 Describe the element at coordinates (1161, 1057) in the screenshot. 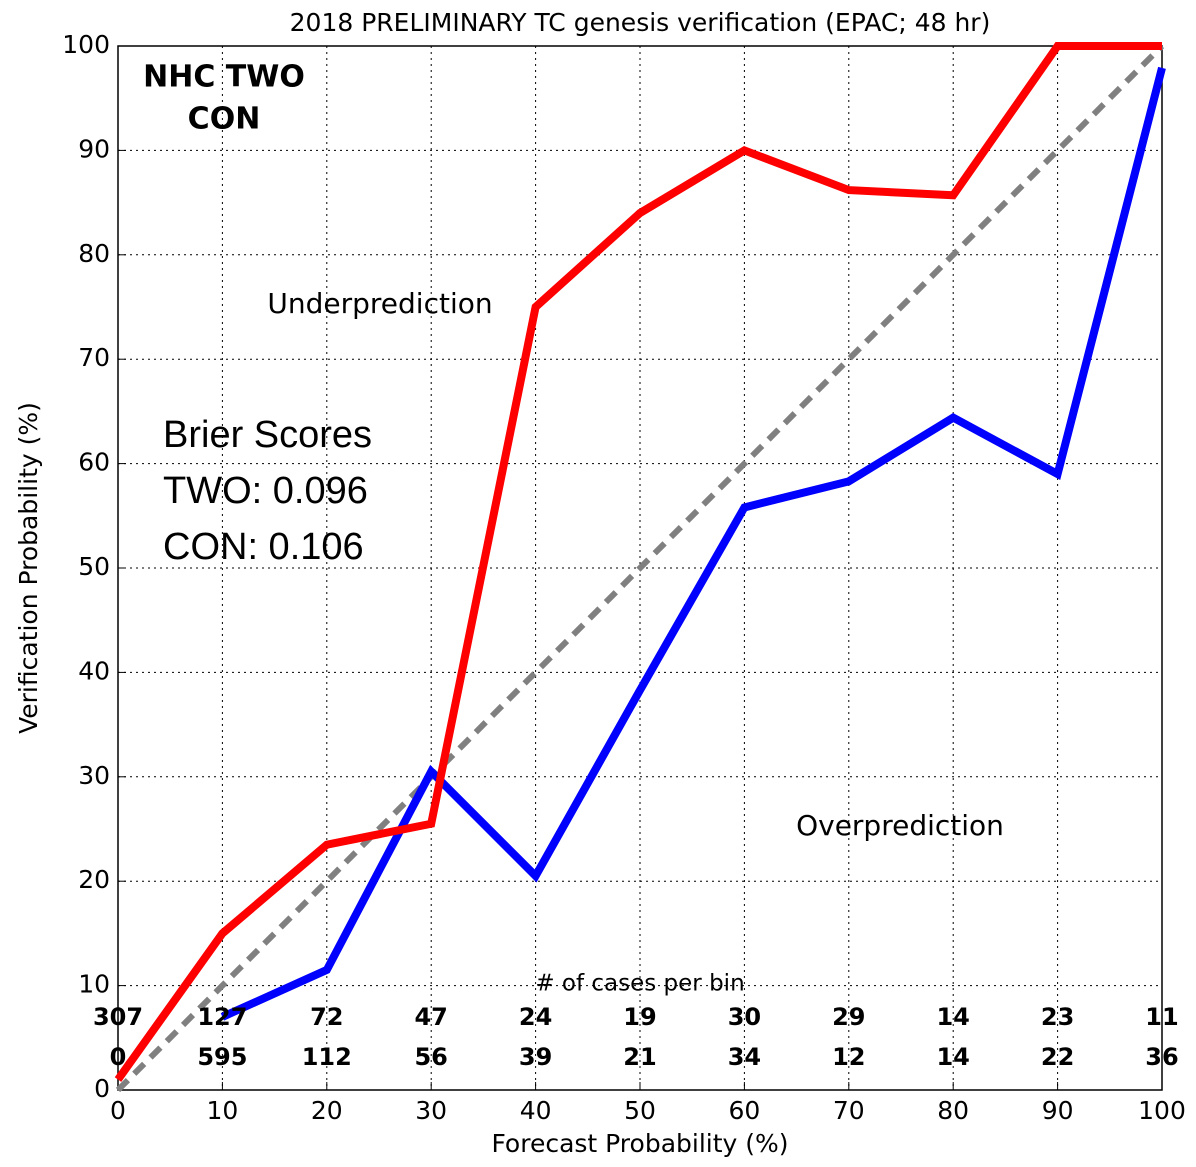

I see `case-count: 36` at that location.